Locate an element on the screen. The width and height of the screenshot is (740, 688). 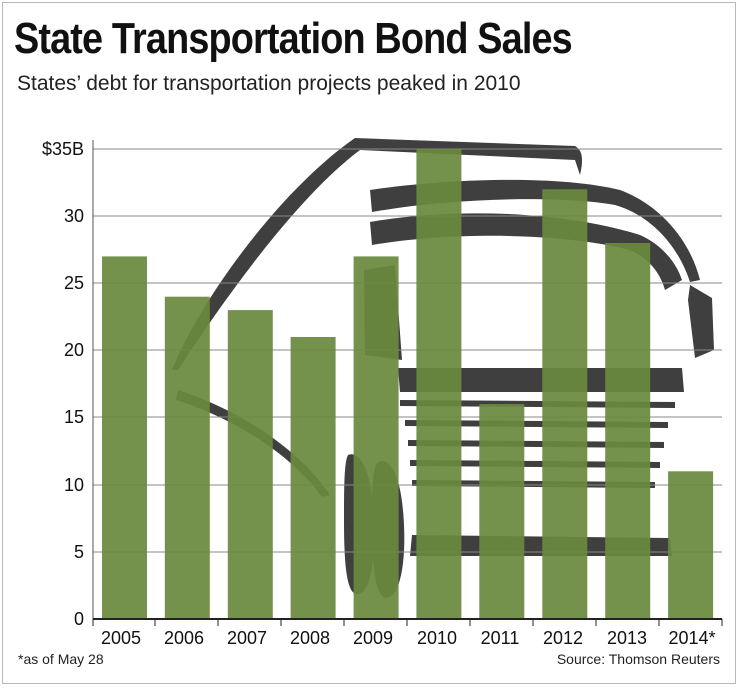
x-tick-label: 2012 is located at coordinates (563, 638).